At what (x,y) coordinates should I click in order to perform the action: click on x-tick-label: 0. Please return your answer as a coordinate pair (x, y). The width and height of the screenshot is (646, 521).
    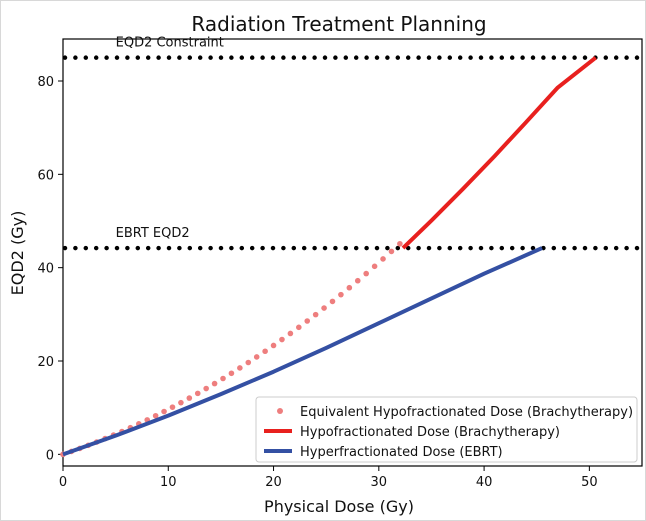
    Looking at the image, I should click on (63, 482).